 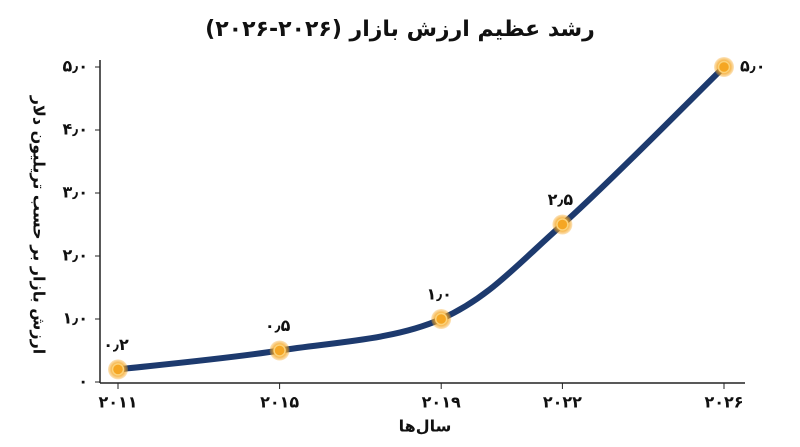 I want to click on value-label: ۲٫۵, so click(x=561, y=199).